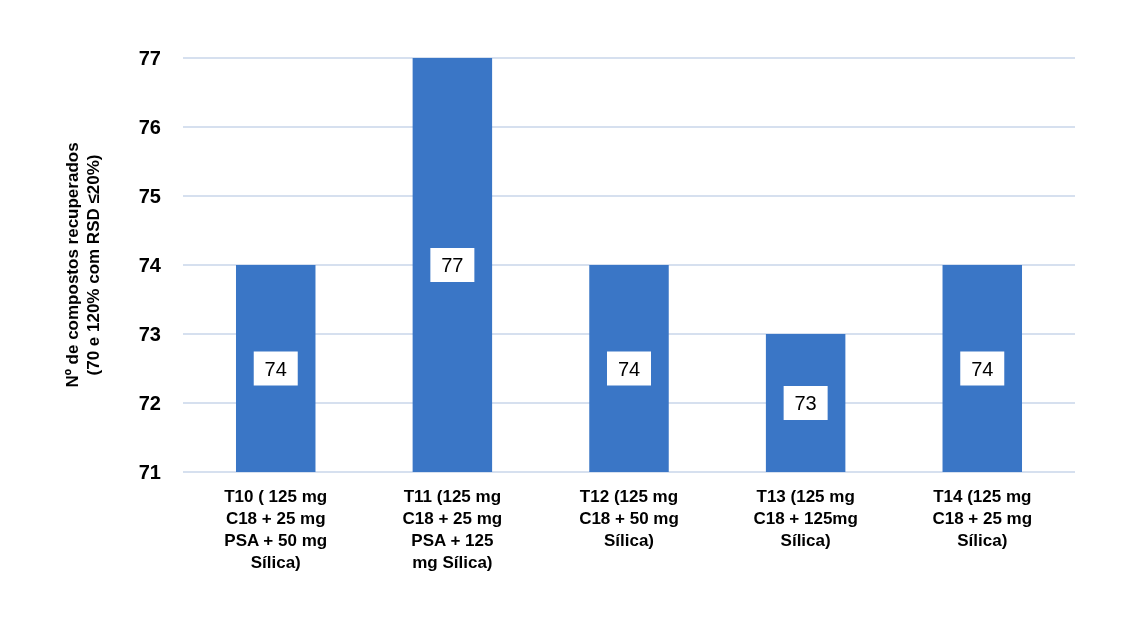 The image size is (1133, 620). What do you see at coordinates (276, 529) in the screenshot?
I see `x-tick-label: T10 ( 125 mg C18 + 25 mg PSA + 50 mg Sílica)` at bounding box center [276, 529].